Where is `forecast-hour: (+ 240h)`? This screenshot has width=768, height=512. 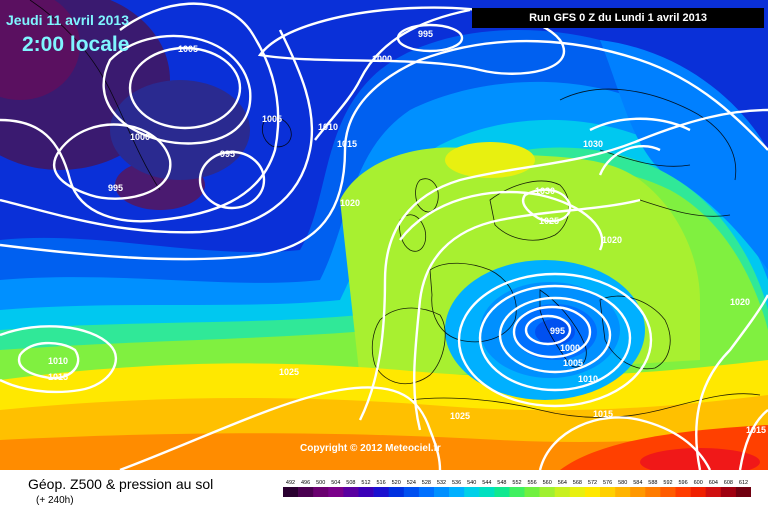
forecast-hour: (+ 240h) is located at coordinates (55, 500).